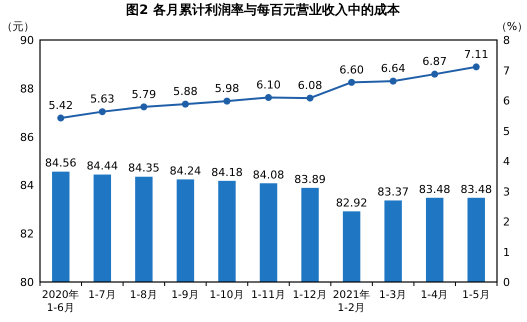 Image resolution: width=527 pixels, height=322 pixels. Describe the element at coordinates (18, 26) in the screenshot. I see `y-axis-title: （元）` at that location.